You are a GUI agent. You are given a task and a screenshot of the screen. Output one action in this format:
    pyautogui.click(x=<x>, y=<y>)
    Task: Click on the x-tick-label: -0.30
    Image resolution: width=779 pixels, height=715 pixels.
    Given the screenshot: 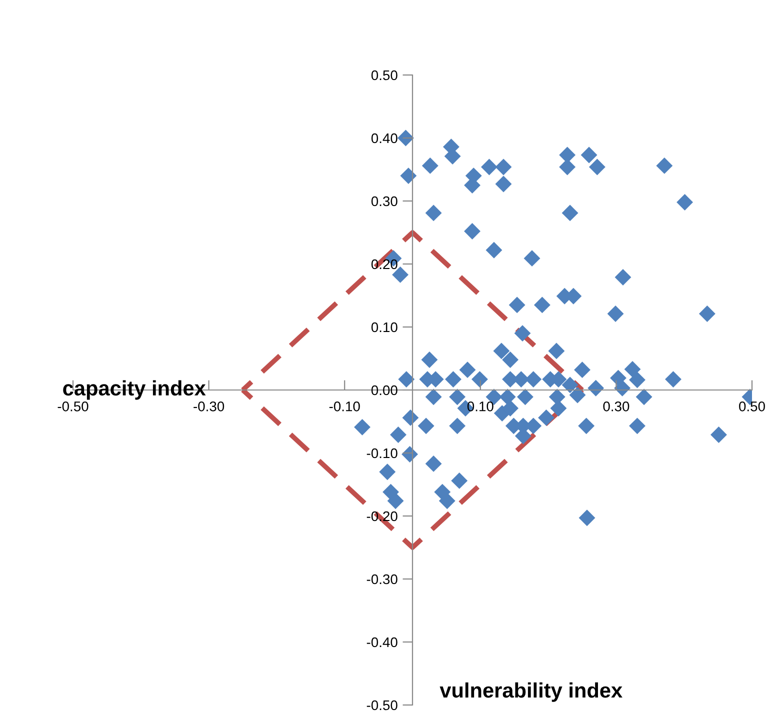 What is the action you would take?
    pyautogui.click(x=209, y=406)
    